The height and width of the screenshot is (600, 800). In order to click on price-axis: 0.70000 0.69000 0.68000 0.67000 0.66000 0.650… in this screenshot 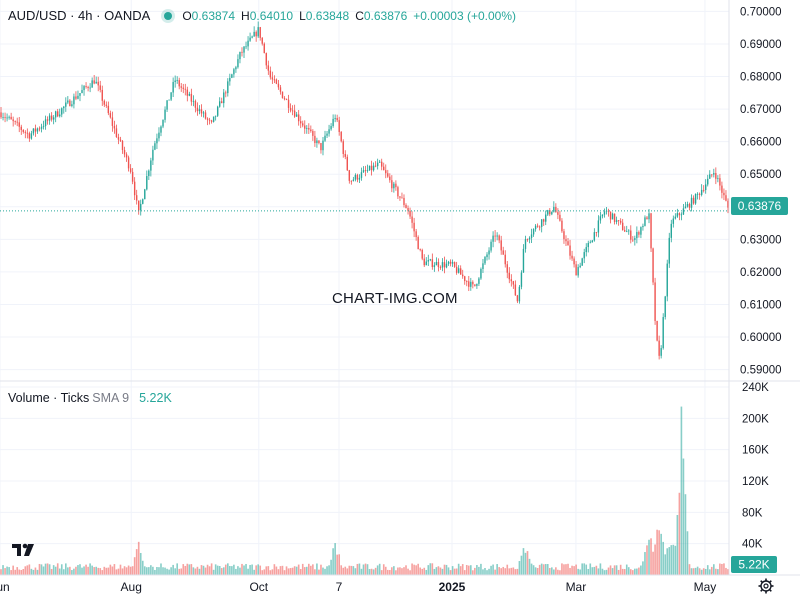, I will do `click(761, 191)`.